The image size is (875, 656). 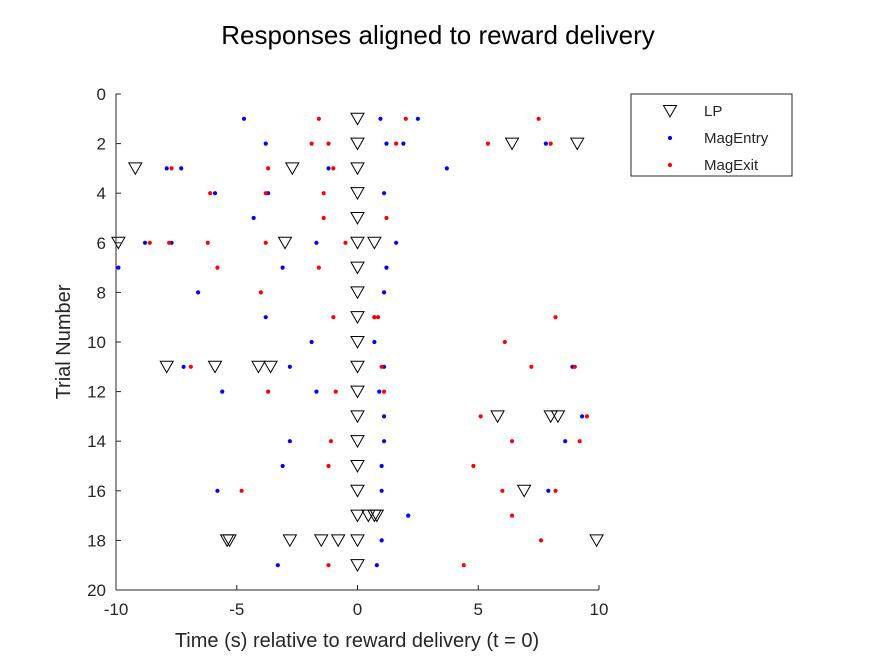 I want to click on legend-lp-label: LP, so click(x=713, y=111).